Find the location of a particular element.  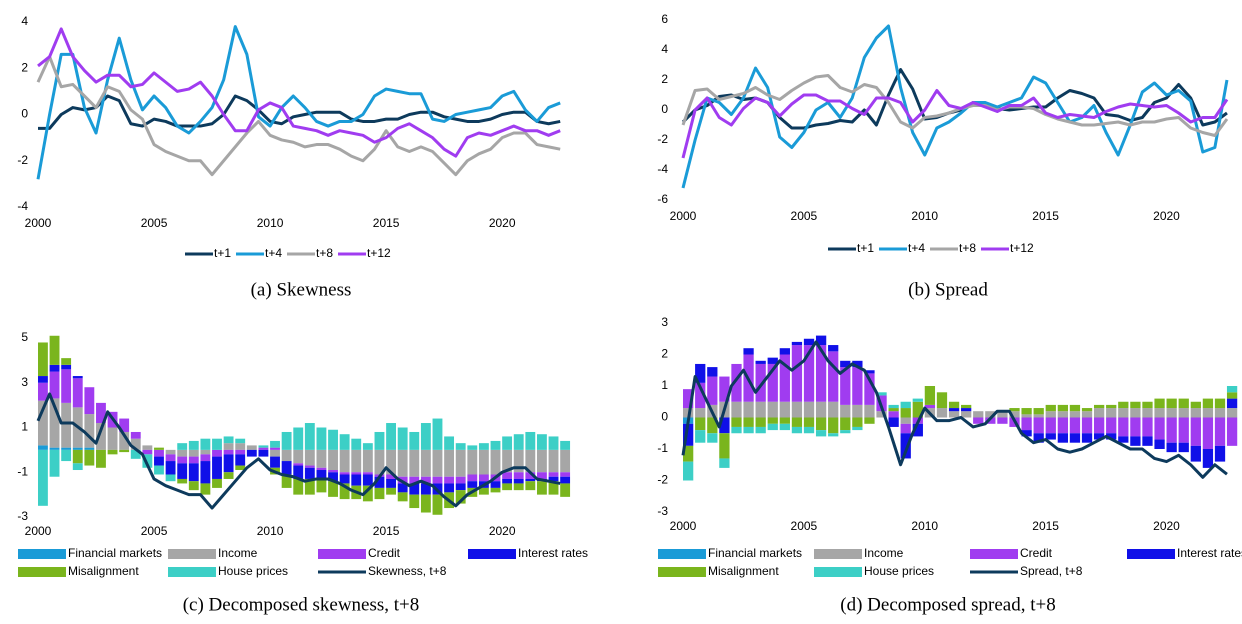

legend-label: t+8 is located at coordinates (324, 253).